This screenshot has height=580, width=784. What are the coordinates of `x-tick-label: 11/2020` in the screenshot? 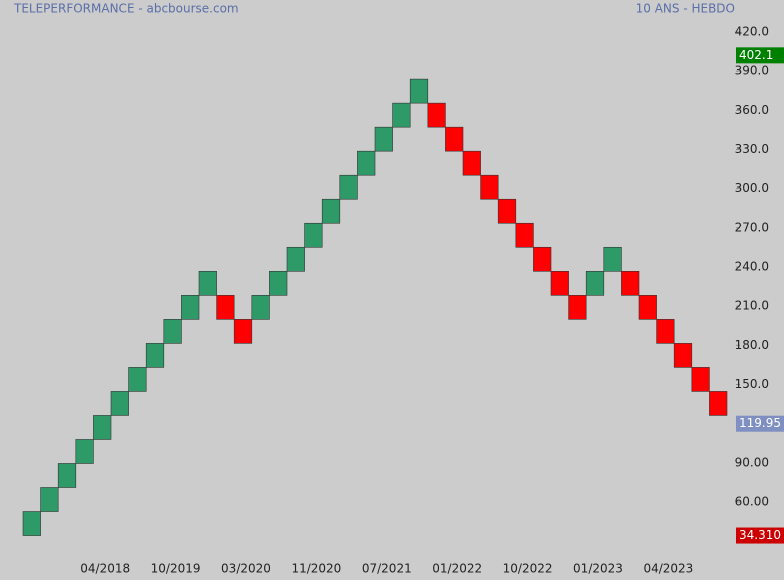 It's located at (316, 569).